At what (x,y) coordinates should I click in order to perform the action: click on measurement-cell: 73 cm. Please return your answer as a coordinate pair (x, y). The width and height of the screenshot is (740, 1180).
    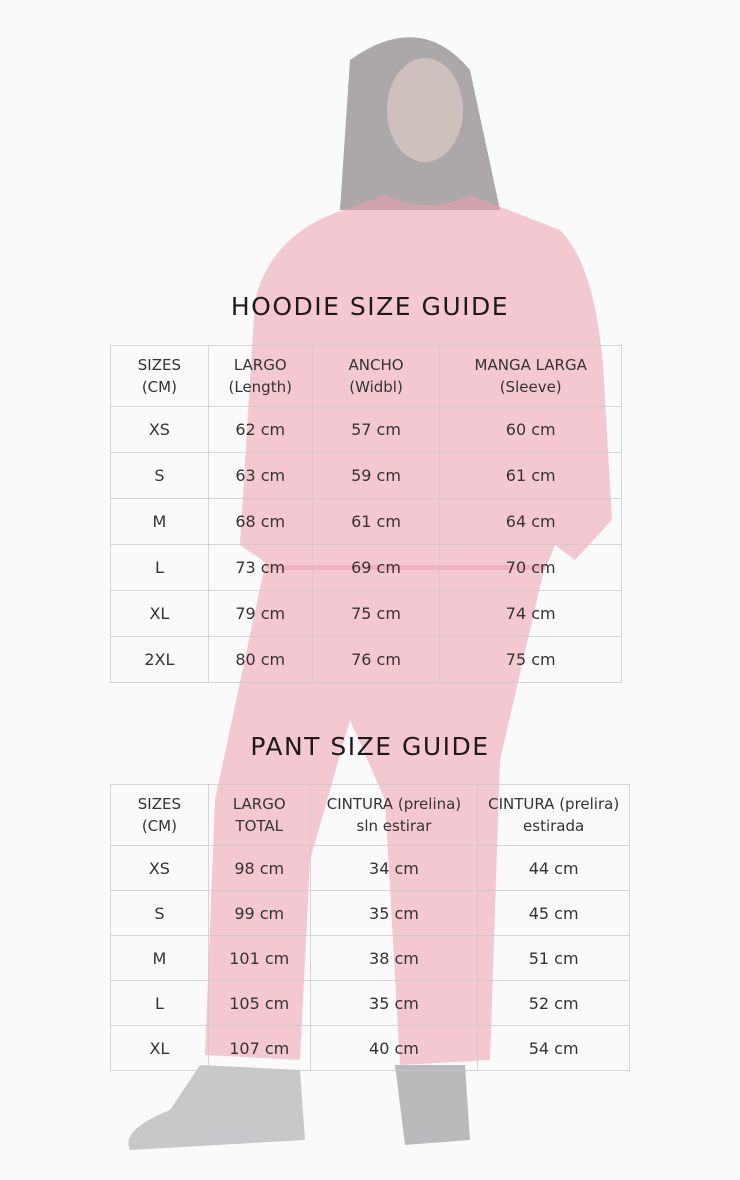
    Looking at the image, I should click on (260, 567).